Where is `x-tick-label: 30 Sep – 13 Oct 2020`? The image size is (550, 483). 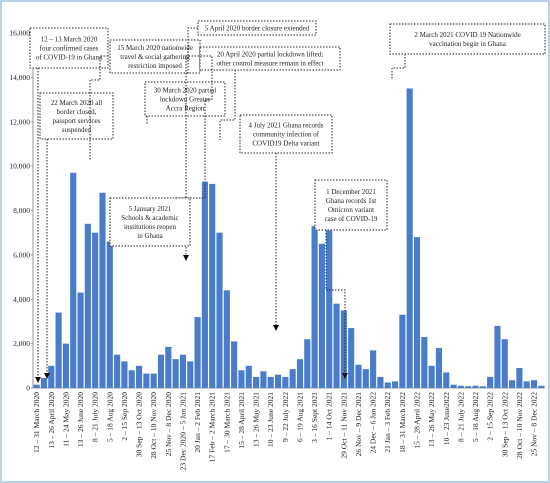 x-tick-label: 30 Sep – 13 Oct 2020 is located at coordinates (139, 424).